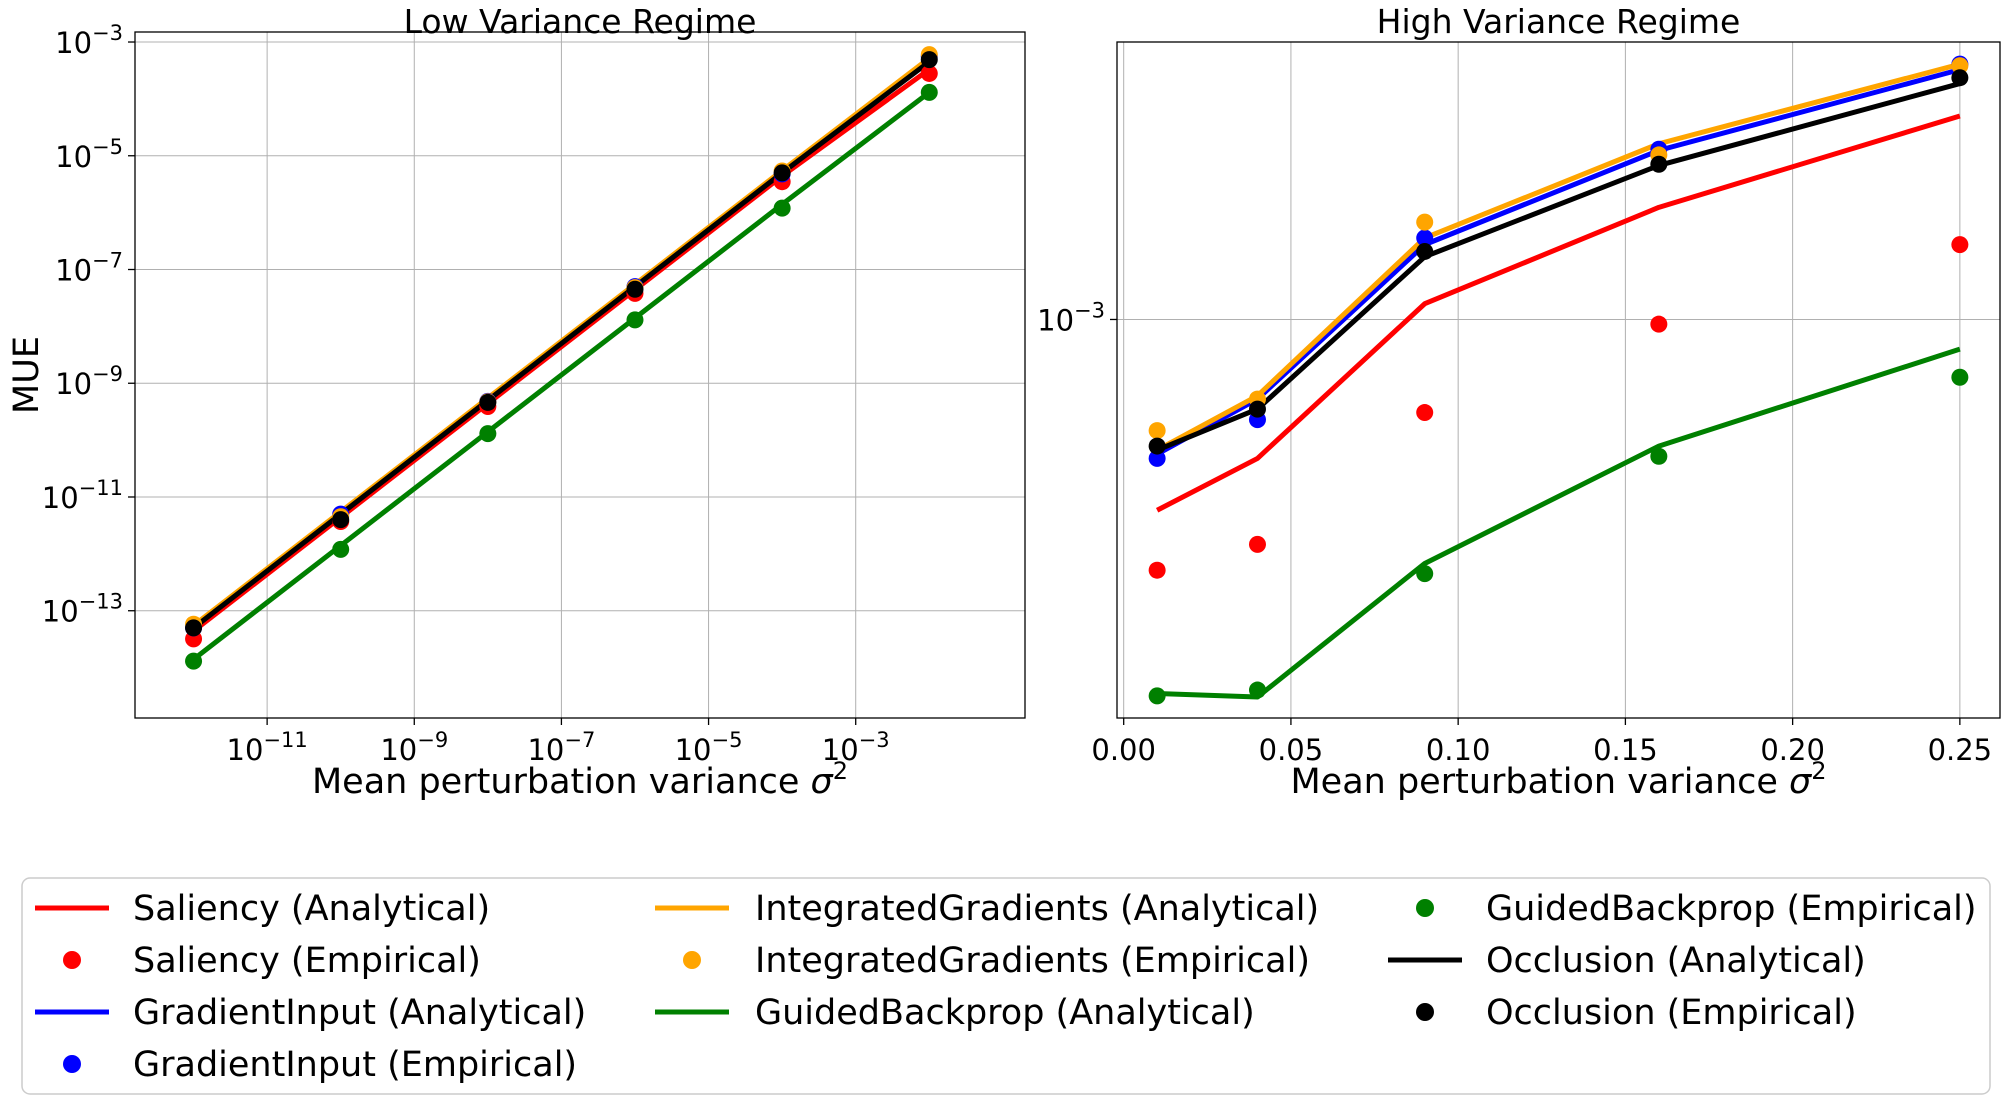  What do you see at coordinates (840, 771) in the screenshot?
I see `low-variance-xlabel-sup: 2` at bounding box center [840, 771].